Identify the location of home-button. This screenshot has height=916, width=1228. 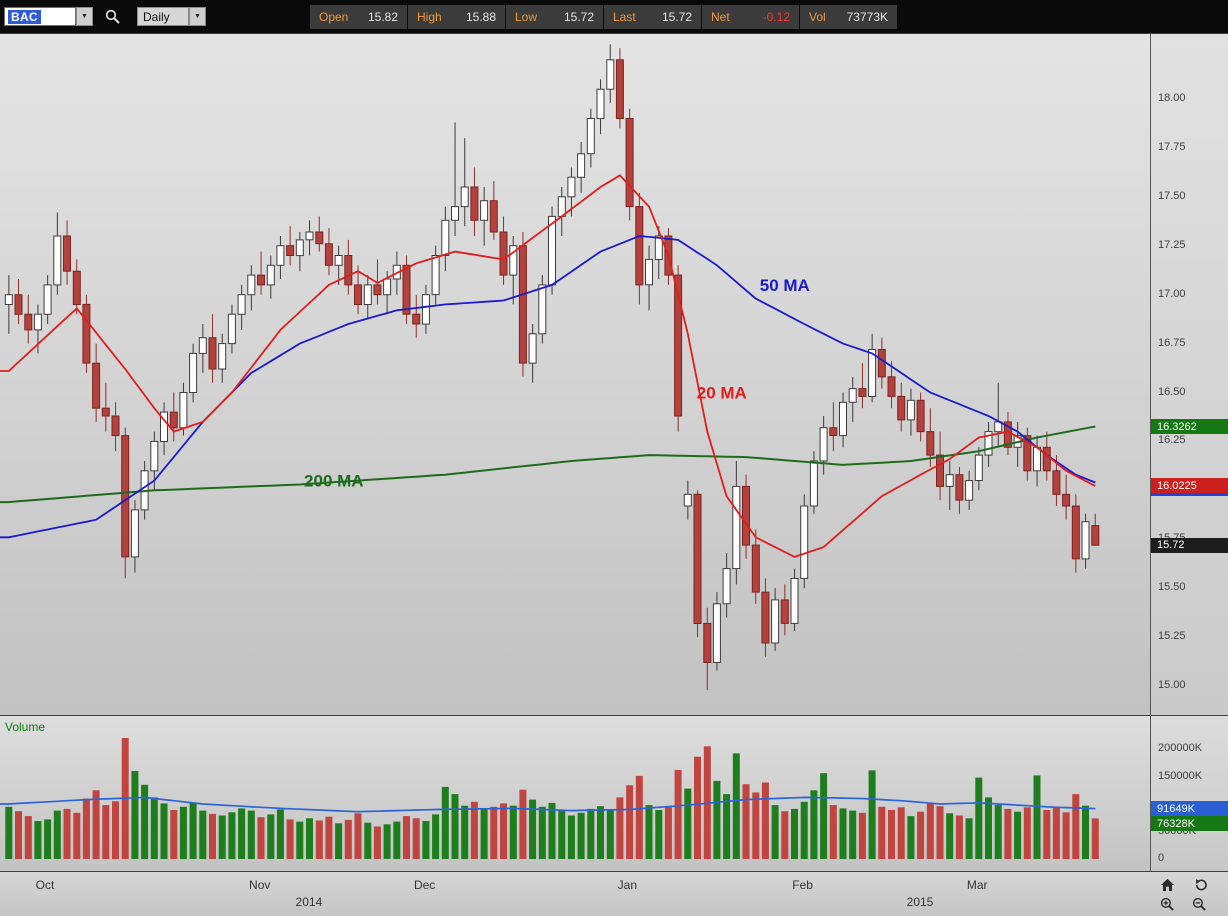
(1167, 884).